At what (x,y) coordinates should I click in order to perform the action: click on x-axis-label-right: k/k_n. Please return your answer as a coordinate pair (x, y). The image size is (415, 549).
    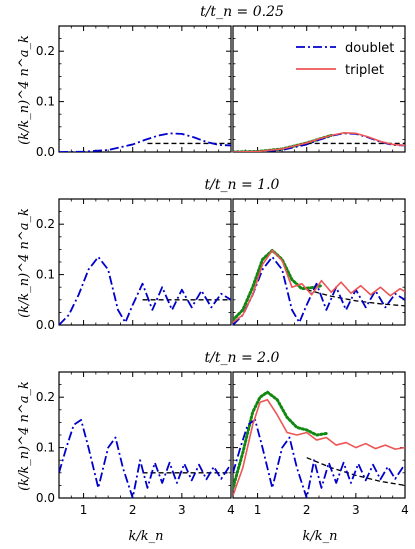
    Looking at the image, I should click on (319, 536).